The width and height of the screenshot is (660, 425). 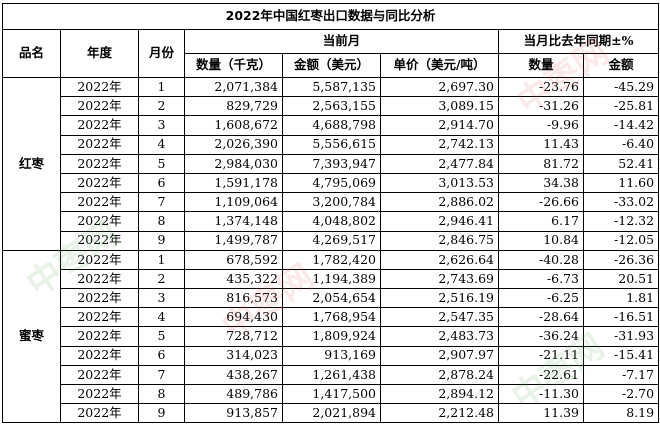 What do you see at coordinates (331, 355) in the screenshot?
I see `cell-amount: 913,169` at bounding box center [331, 355].